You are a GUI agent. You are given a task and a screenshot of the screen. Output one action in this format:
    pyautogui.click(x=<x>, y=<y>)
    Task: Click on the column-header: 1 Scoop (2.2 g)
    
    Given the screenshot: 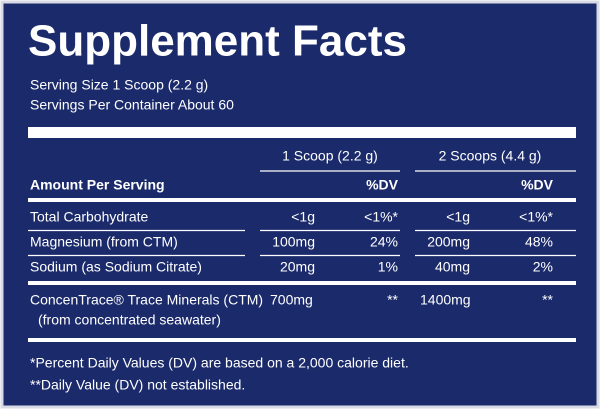 What is the action you would take?
    pyautogui.click(x=330, y=156)
    